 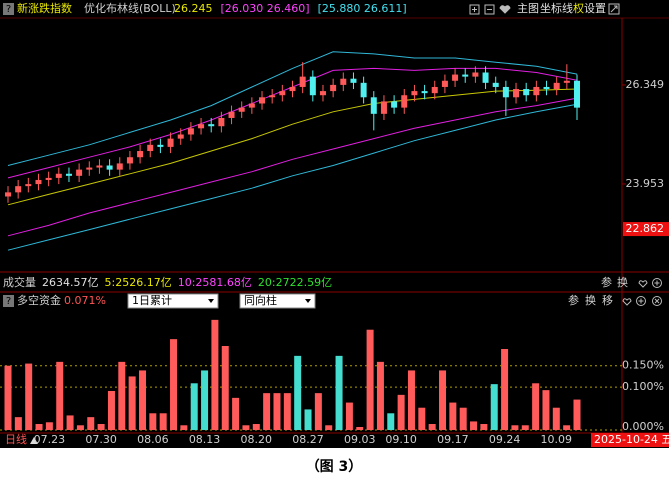 What do you see at coordinates (153, 439) in the screenshot?
I see `x-tick-label: 08.06` at bounding box center [153, 439].